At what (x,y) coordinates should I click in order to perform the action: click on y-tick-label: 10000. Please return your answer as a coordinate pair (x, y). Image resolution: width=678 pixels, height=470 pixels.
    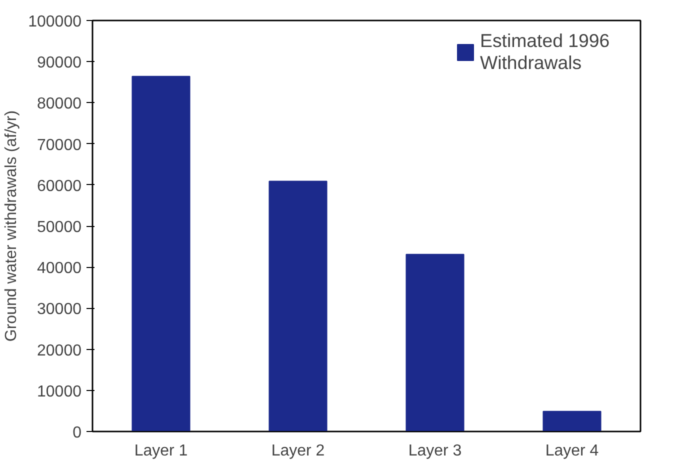
    Looking at the image, I should click on (59, 391).